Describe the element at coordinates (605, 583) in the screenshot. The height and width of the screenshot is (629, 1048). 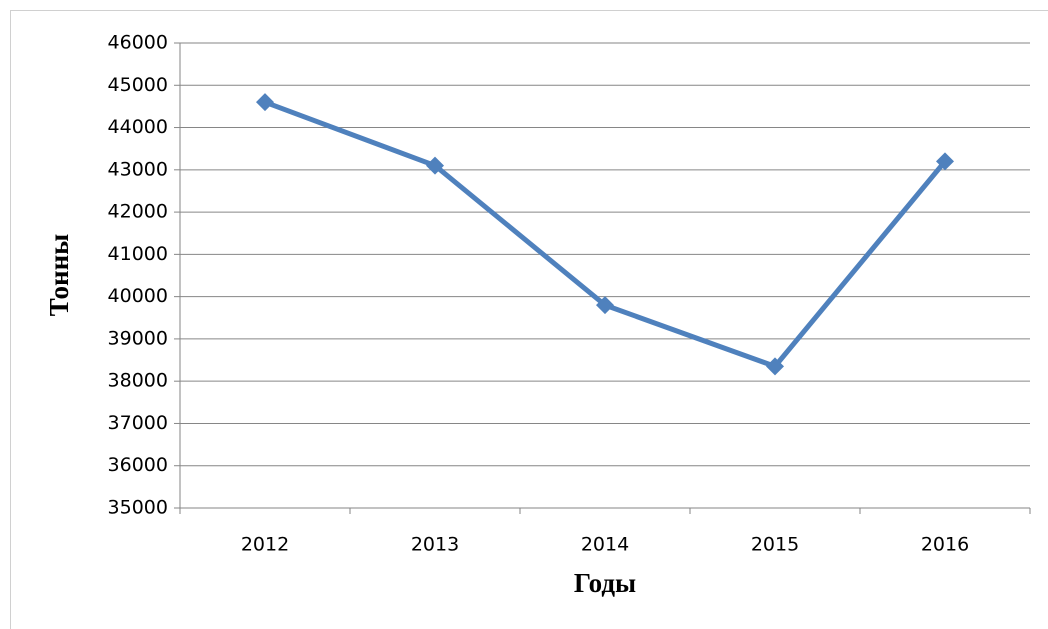
I see `x-axis-title: Годы` at that location.